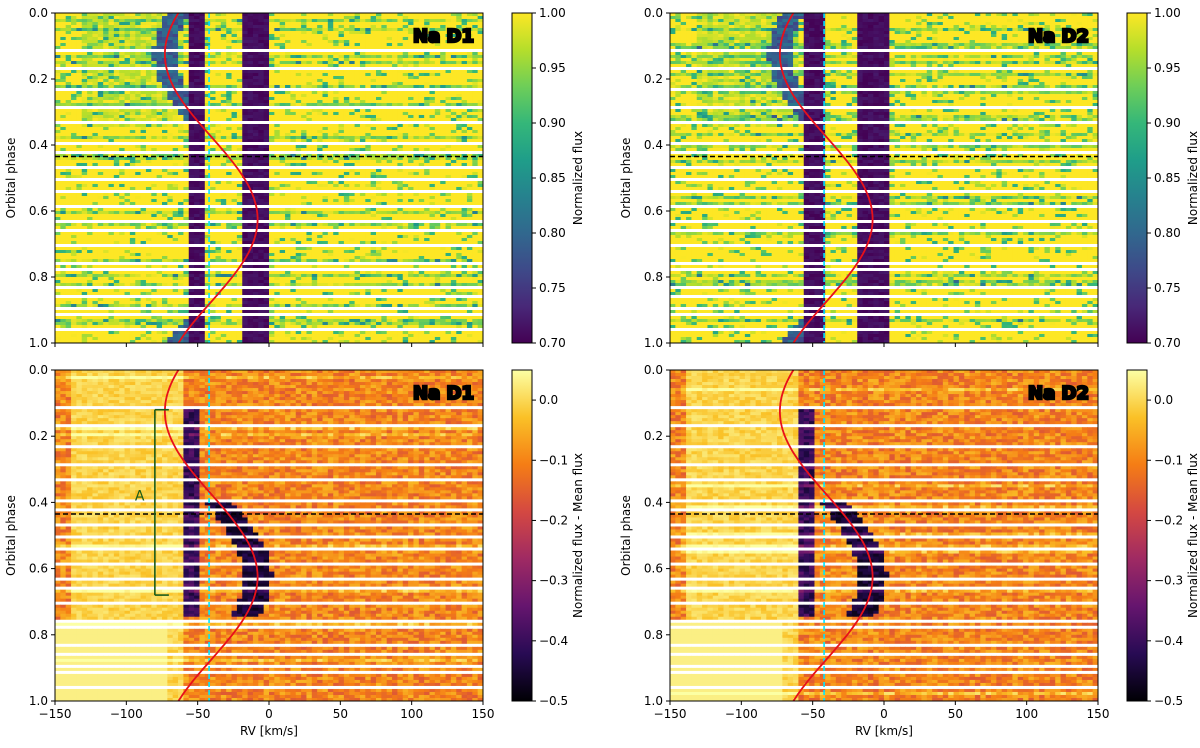 Image resolution: width=1200 pixels, height=748 pixels. What do you see at coordinates (140, 496) in the screenshot?
I see `annotation-label: A` at bounding box center [140, 496].